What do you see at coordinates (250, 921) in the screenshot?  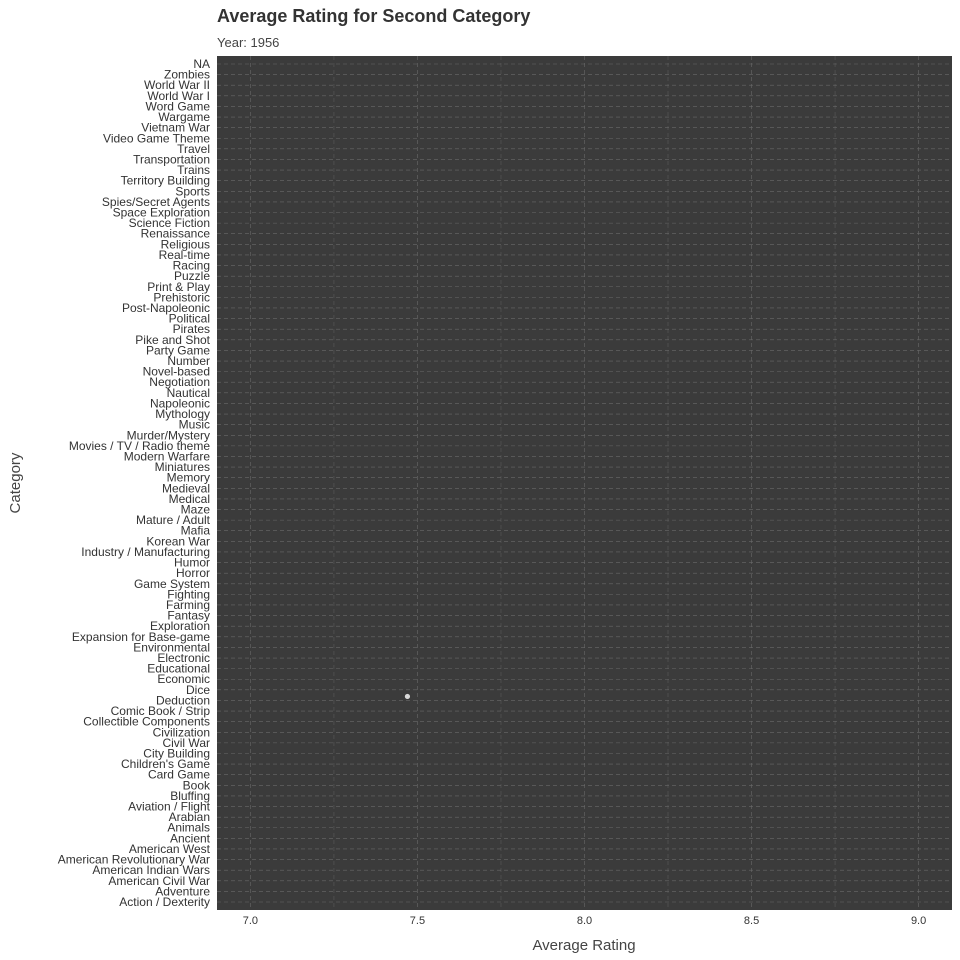 I see `x-tick-label: 7.0` at bounding box center [250, 921].